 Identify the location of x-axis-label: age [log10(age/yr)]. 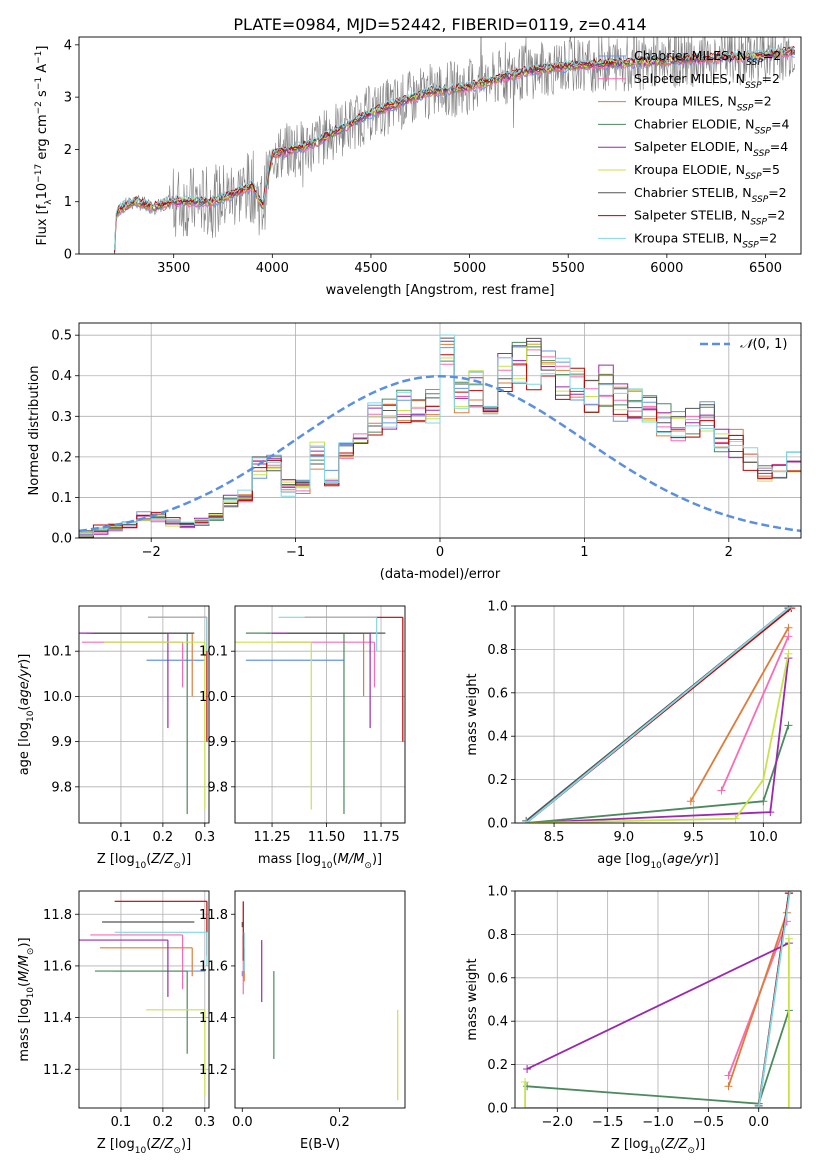
(658, 861).